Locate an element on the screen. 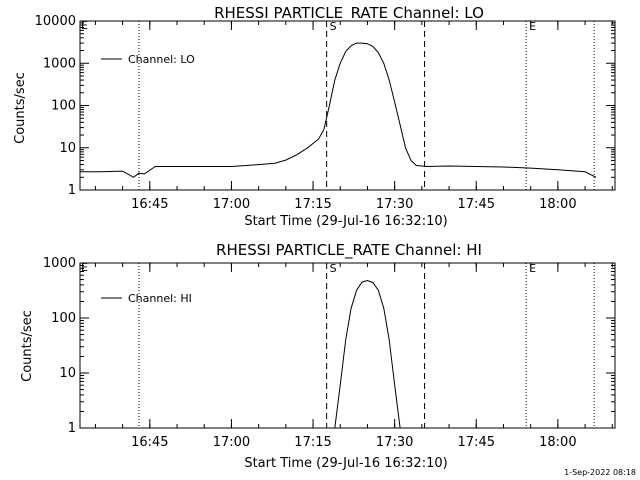  data-series-line is located at coordinates (367, 354).